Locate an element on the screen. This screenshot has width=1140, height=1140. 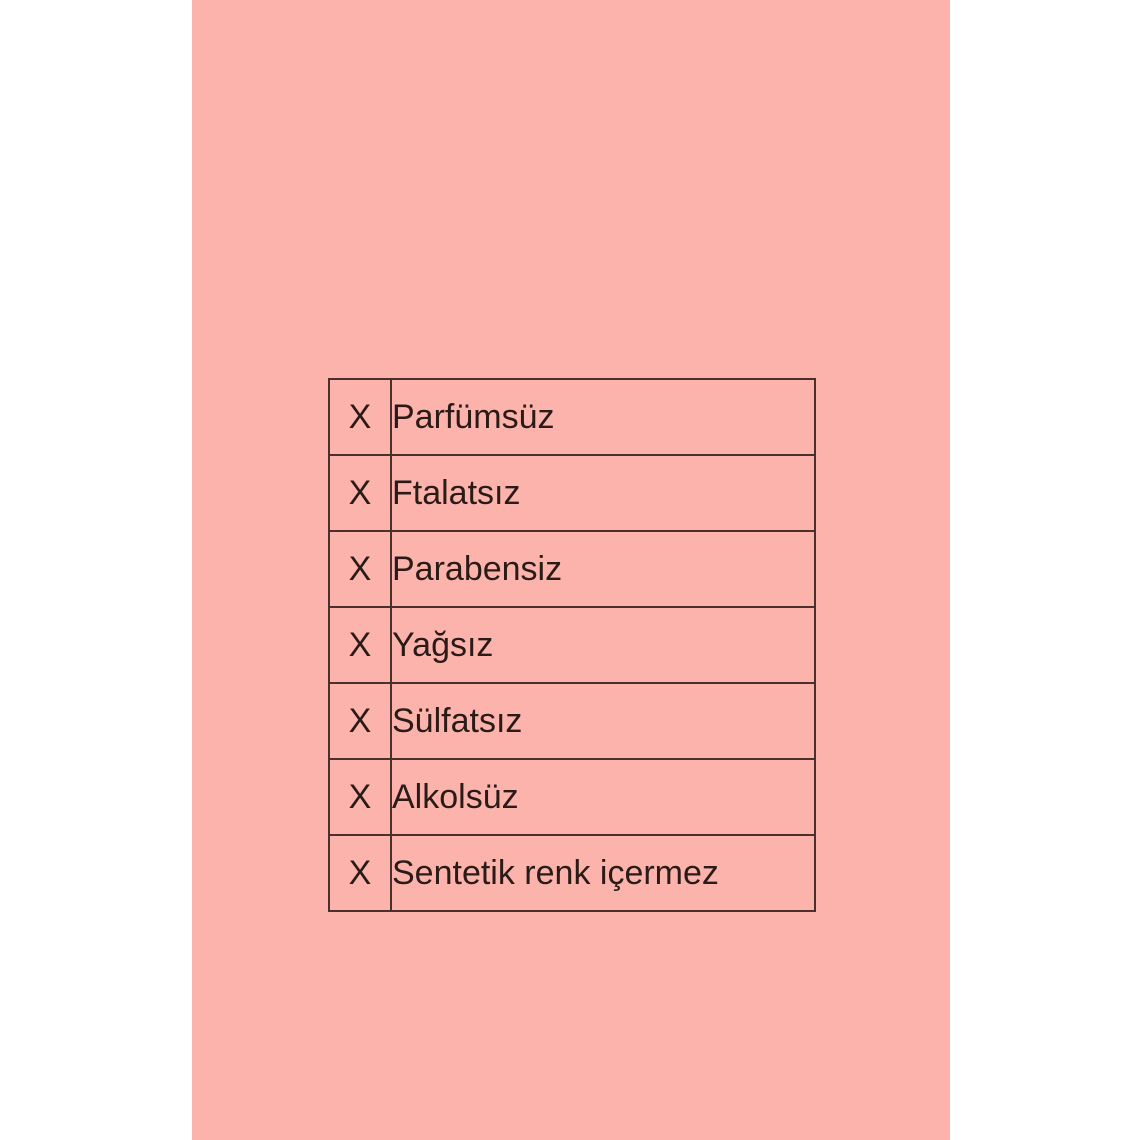
claim-label: Sülfatsız is located at coordinates (603, 721).